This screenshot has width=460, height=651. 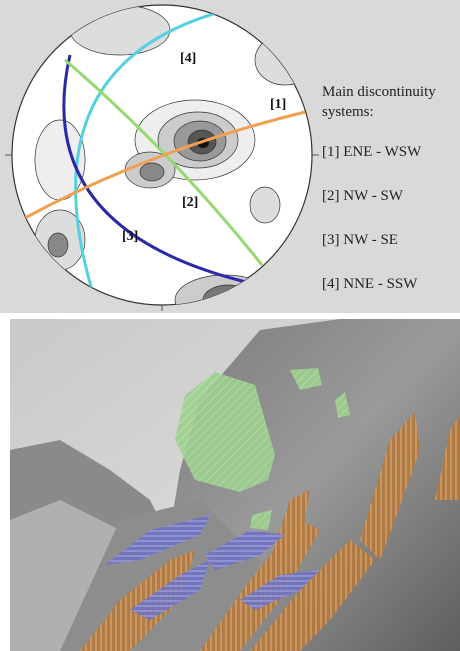 I want to click on system-label: [2], so click(x=190, y=202).